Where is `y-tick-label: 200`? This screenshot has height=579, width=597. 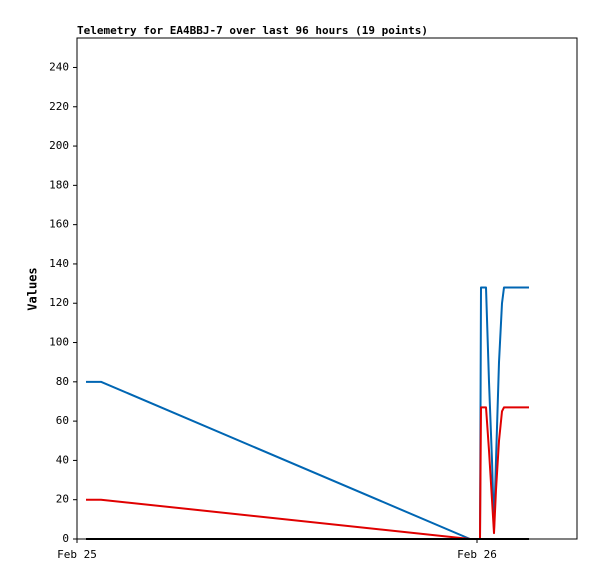
y-tick-label: 200 is located at coordinates (59, 145).